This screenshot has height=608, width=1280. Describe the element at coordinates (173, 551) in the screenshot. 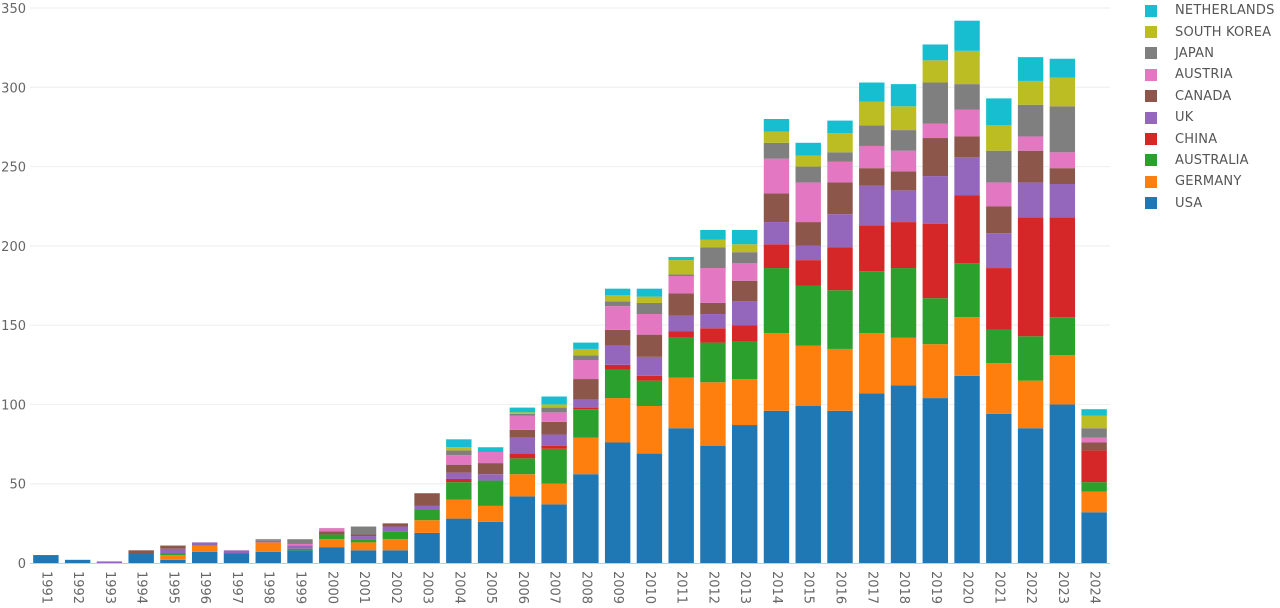

I see `bar-segment-uk-1995` at that location.